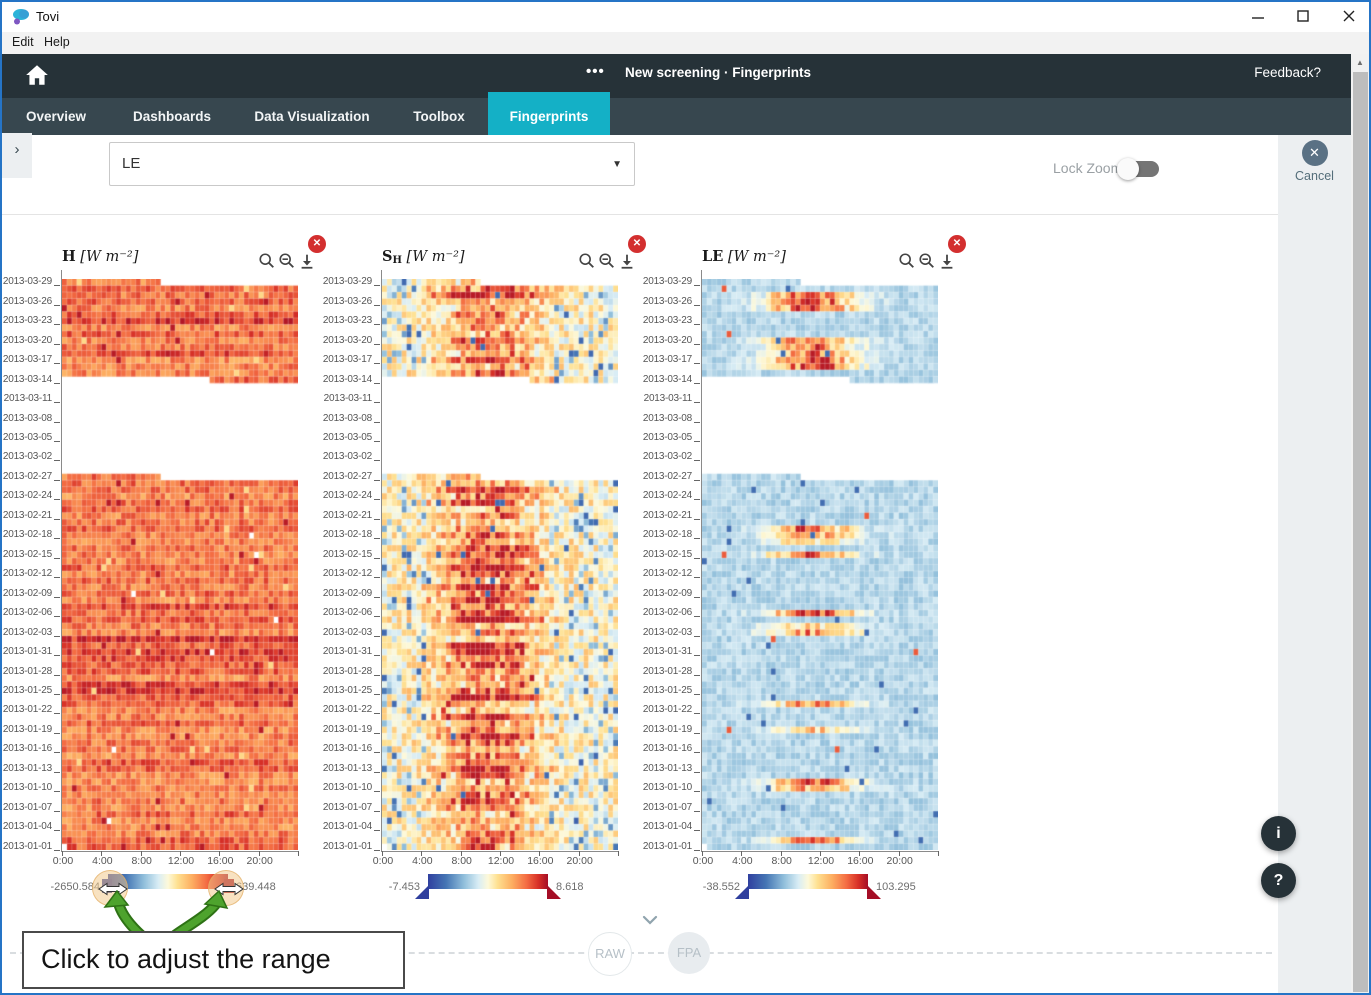 Image resolution: width=1371 pixels, height=995 pixels. I want to click on double-arrow-icon, so click(113, 889).